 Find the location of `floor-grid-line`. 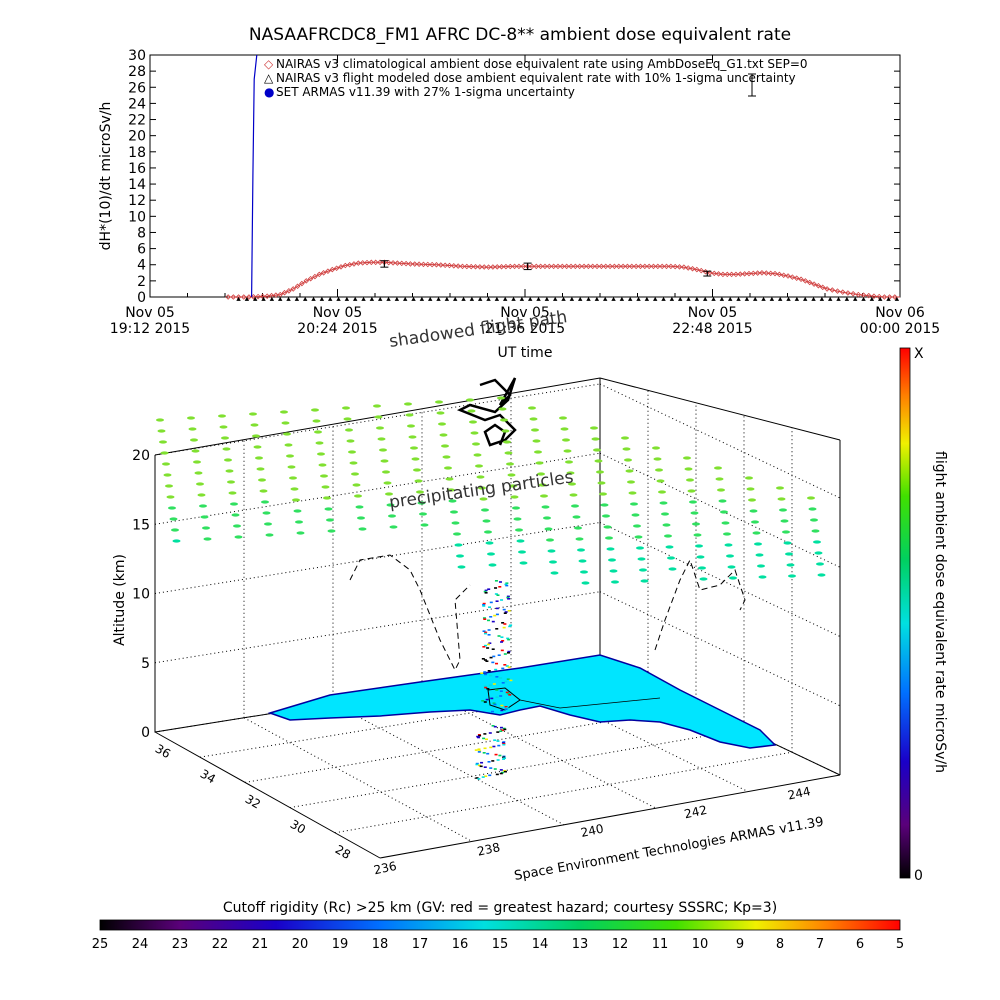

floor-grid-line is located at coordinates (448, 764).